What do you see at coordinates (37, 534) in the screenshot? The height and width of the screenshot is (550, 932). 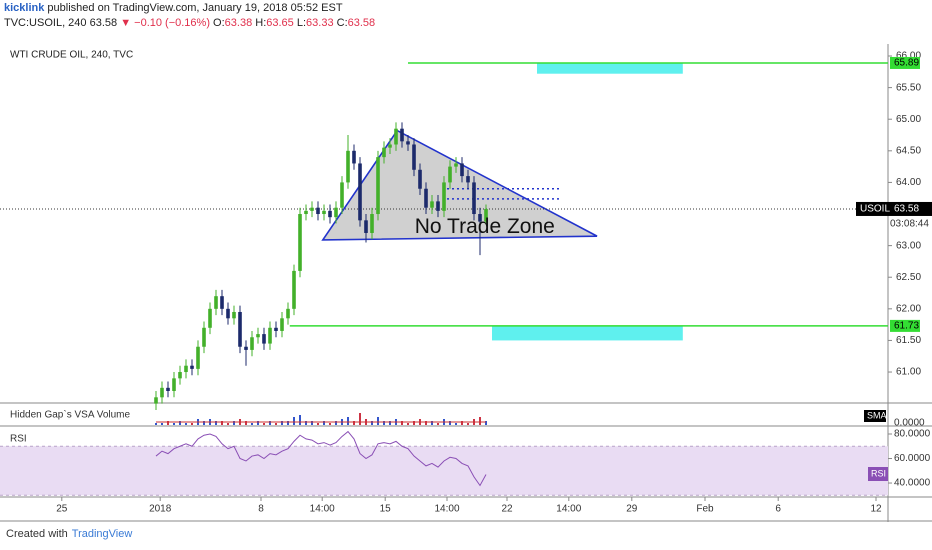 I see `created: Created with` at bounding box center [37, 534].